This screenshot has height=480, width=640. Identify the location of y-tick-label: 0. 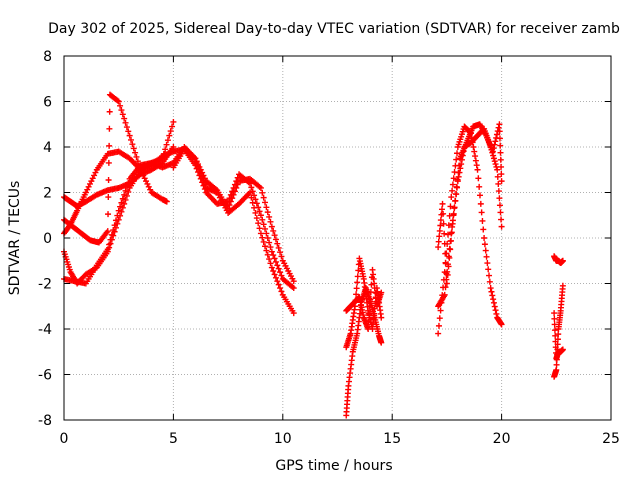
(47, 239).